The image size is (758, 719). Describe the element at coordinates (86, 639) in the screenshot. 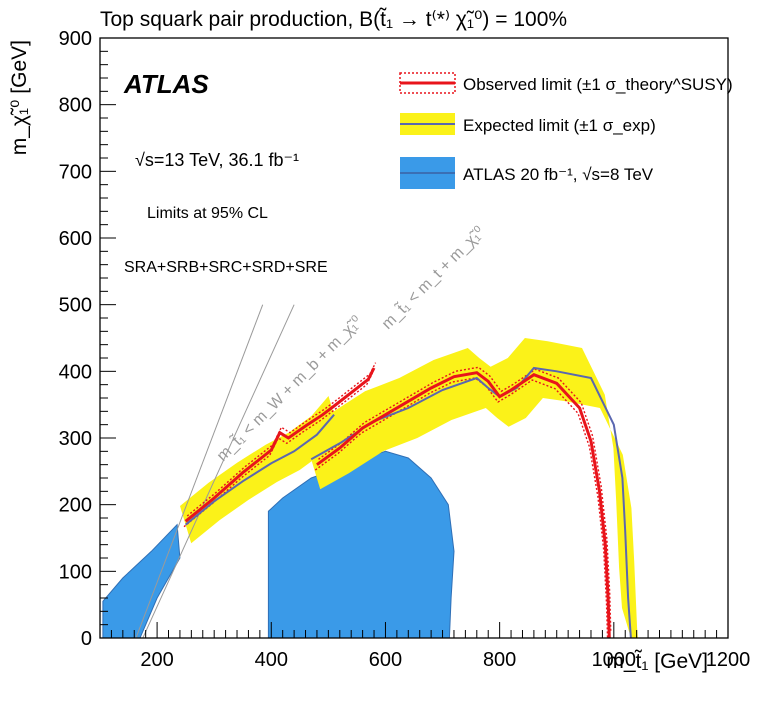

I see `y-tick-label: 0` at that location.